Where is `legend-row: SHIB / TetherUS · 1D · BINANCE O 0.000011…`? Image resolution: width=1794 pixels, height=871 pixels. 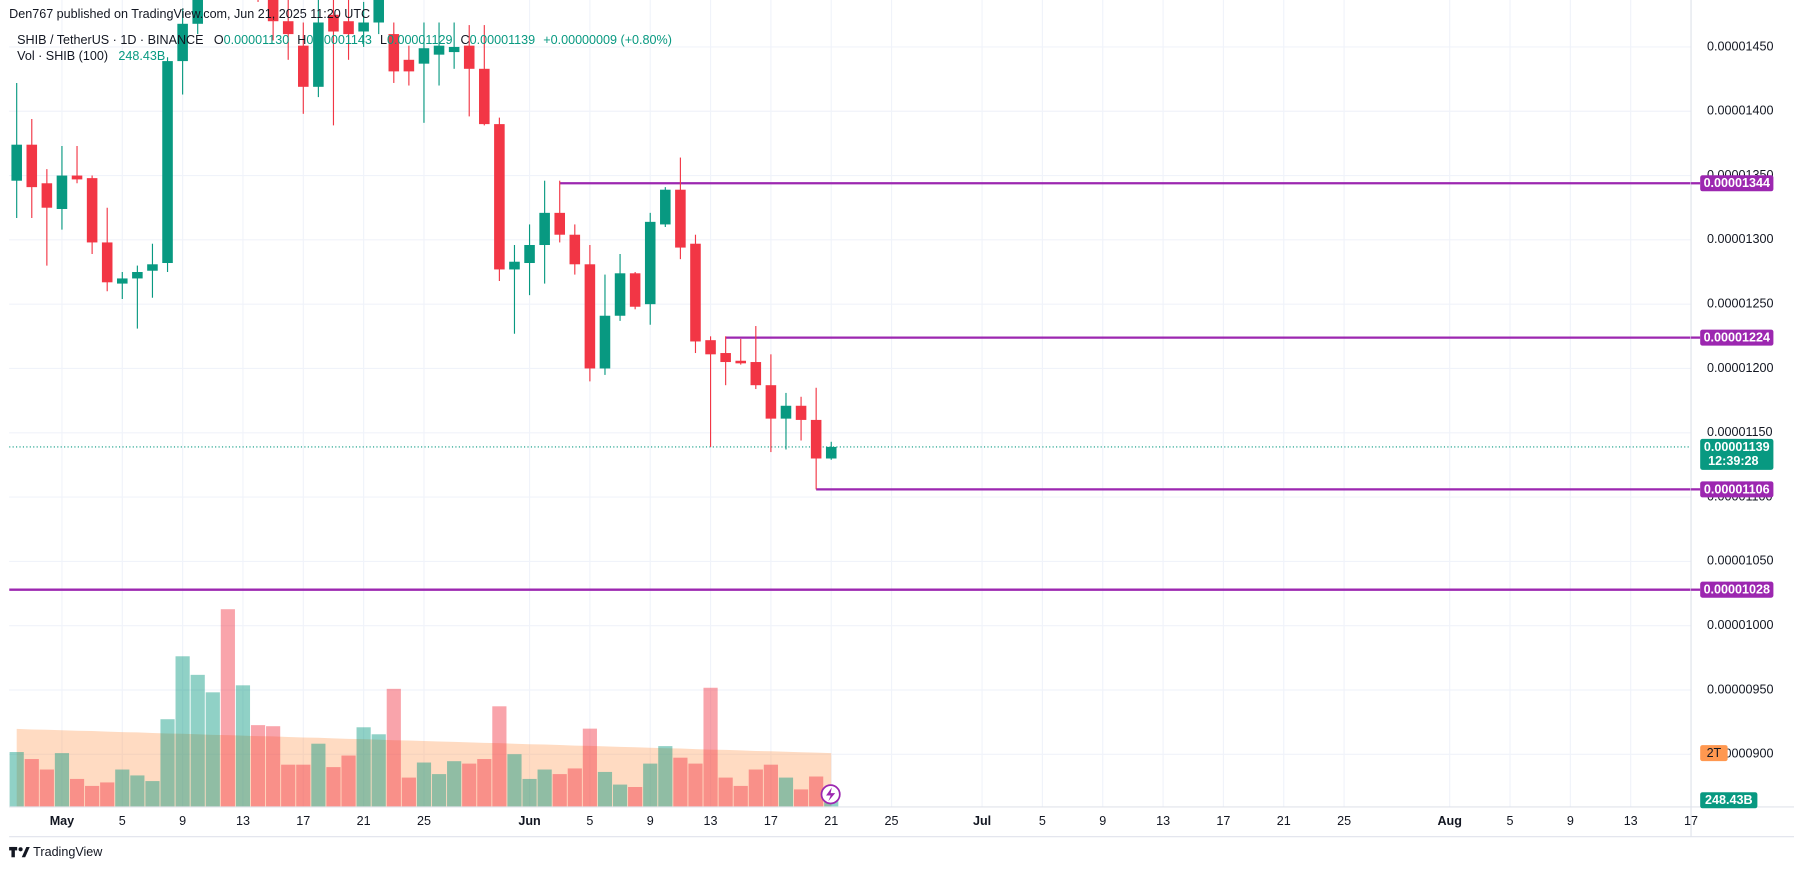 legend-row: SHIB / TetherUS · 1D · BINANCE O 0.000011… is located at coordinates (344, 41).